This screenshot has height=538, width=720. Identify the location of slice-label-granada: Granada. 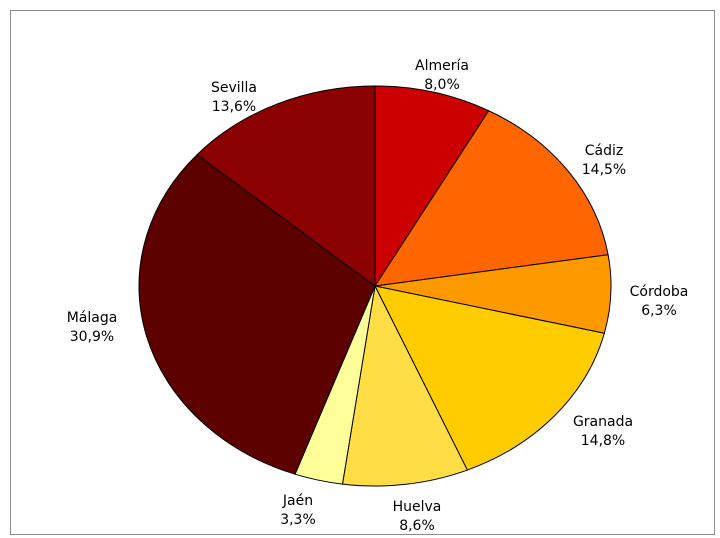
(603, 422).